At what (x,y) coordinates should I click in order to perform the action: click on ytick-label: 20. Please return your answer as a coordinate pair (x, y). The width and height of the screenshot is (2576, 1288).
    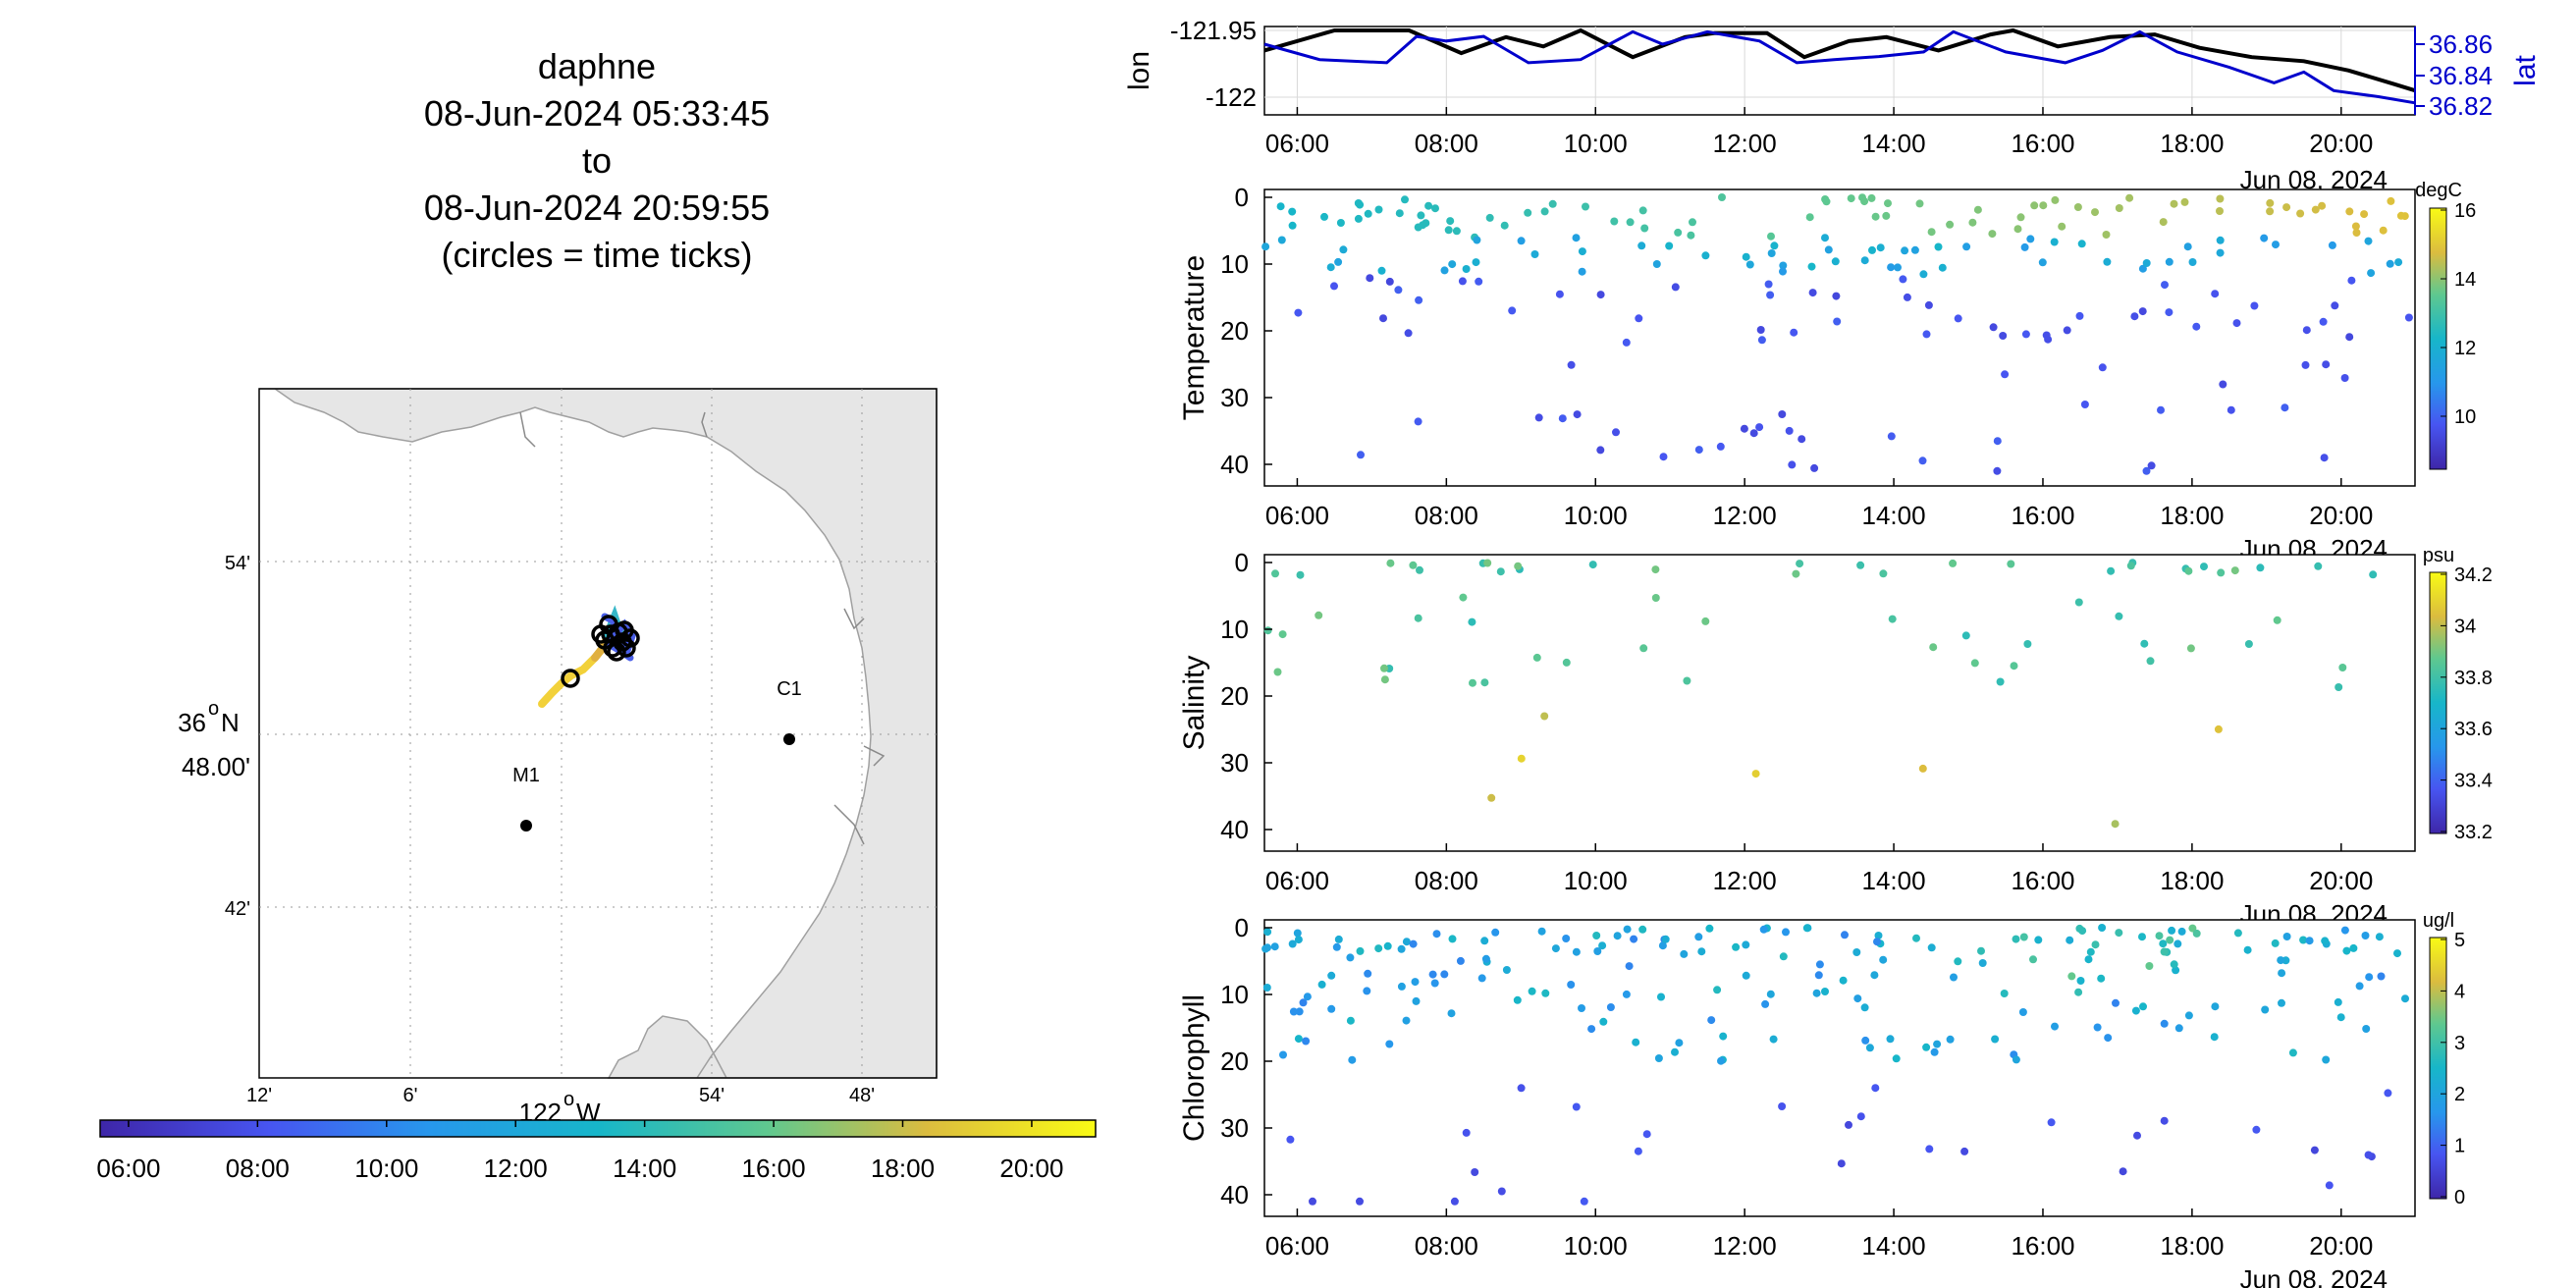
    Looking at the image, I should click on (1234, 696).